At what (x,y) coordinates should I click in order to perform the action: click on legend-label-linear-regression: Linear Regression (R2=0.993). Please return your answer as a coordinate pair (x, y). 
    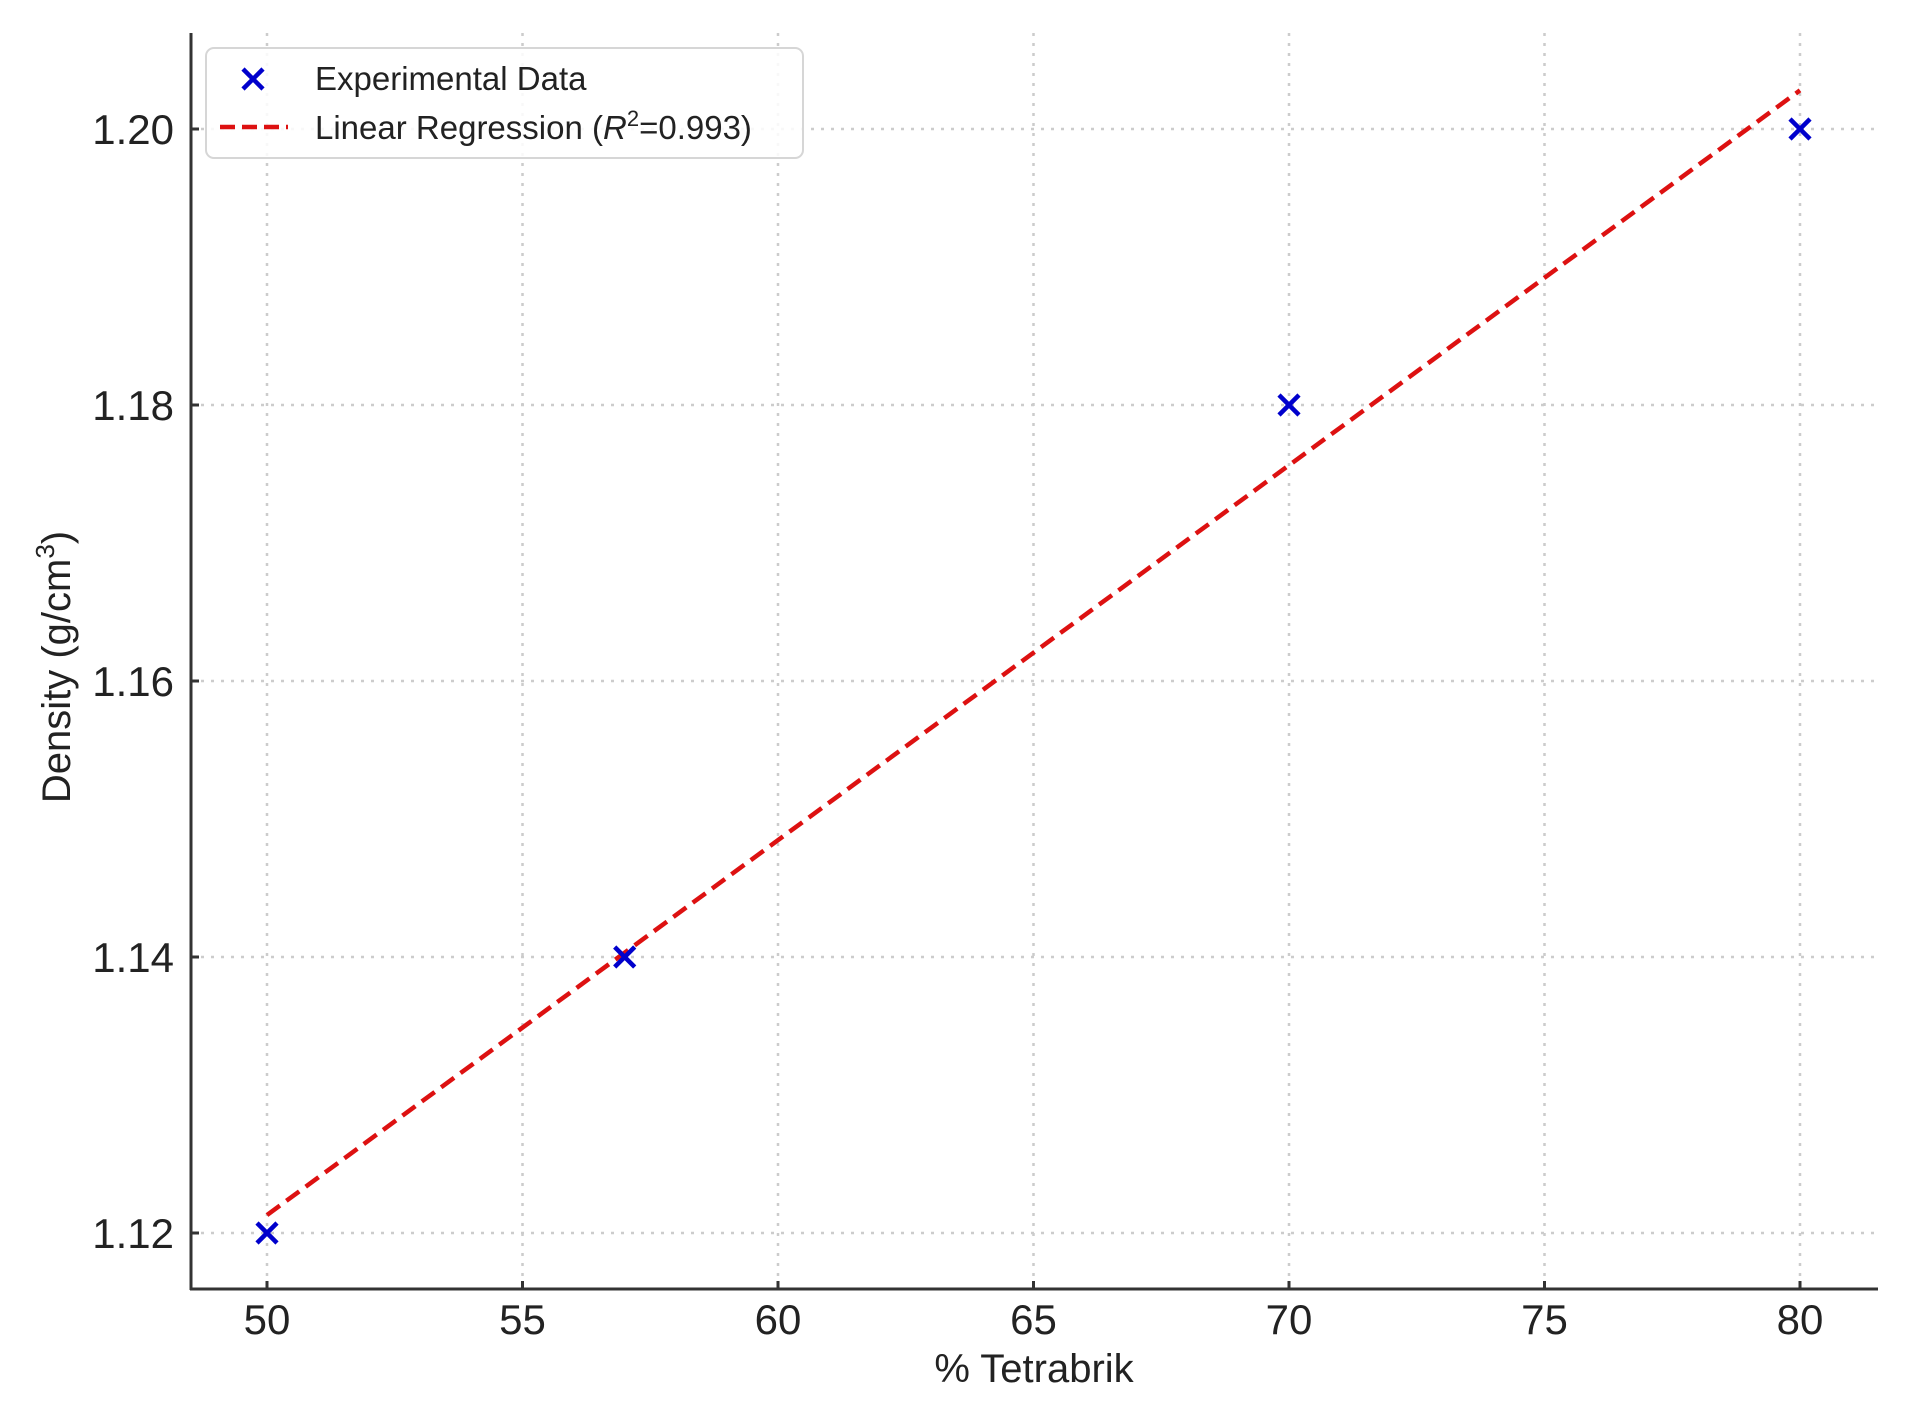
    Looking at the image, I should click on (533, 126).